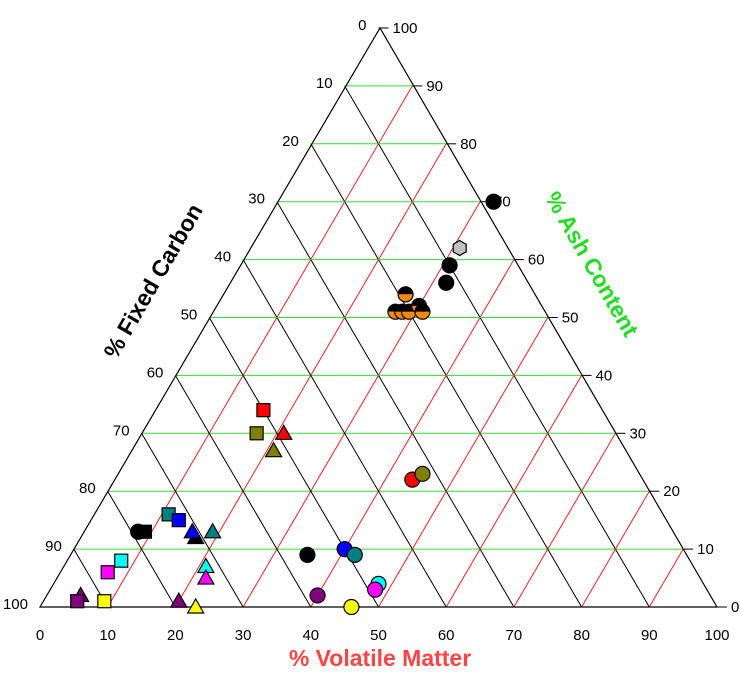 This screenshot has height=691, width=740. I want to click on bottom-tick-label-100: 100, so click(716, 635).